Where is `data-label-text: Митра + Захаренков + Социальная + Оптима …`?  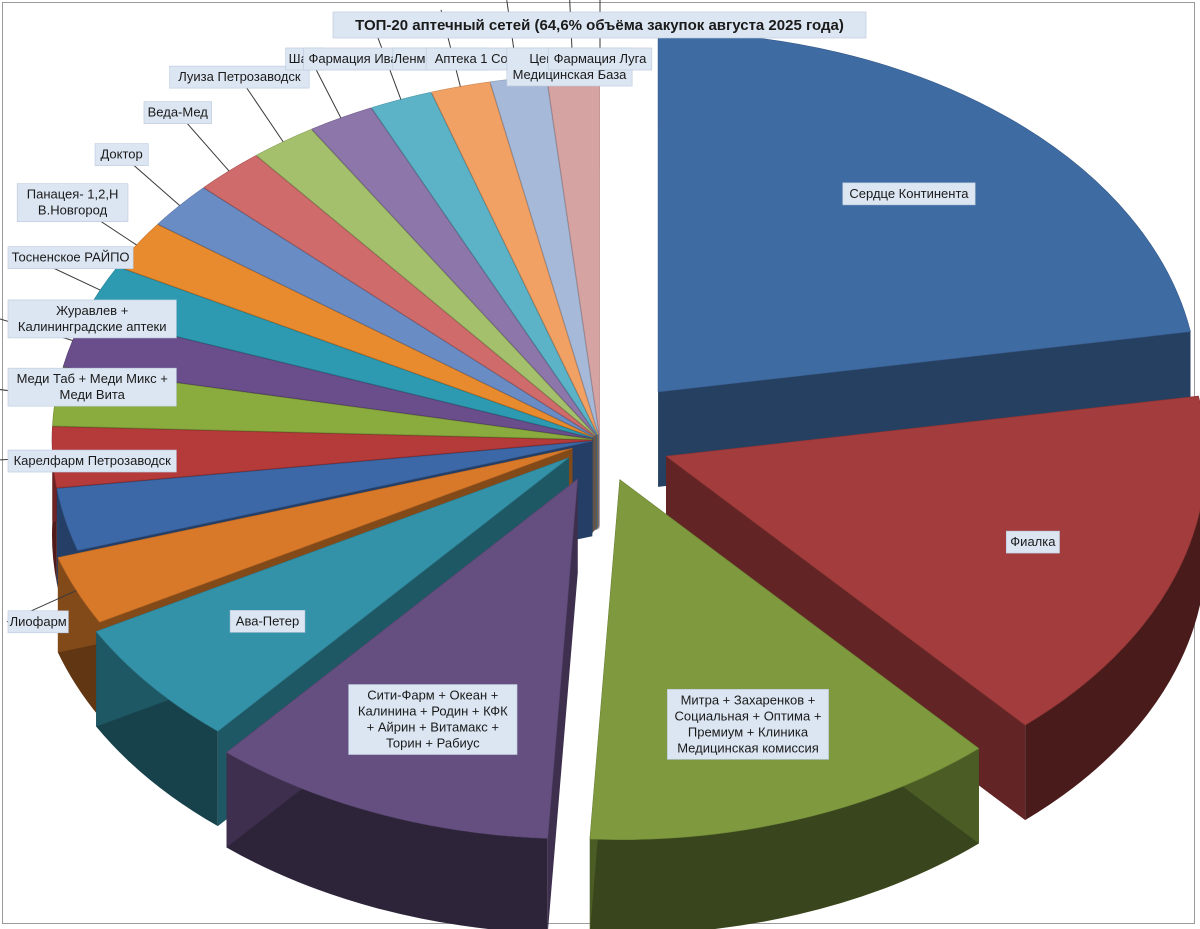
data-label-text: Митра + Захаренков + Социальная + Оптима … is located at coordinates (748, 723).